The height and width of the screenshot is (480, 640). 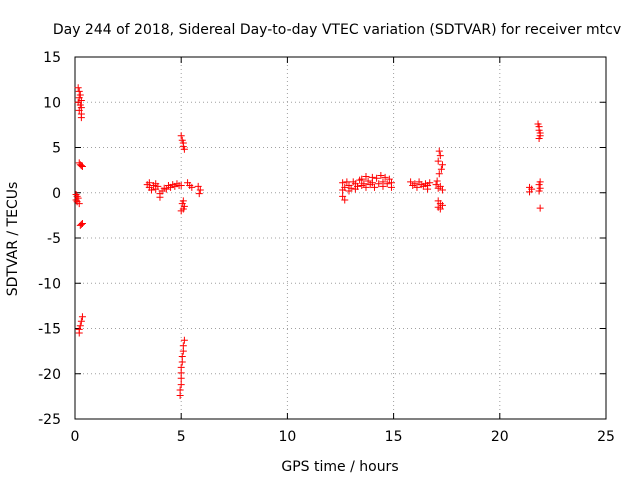 I want to click on y-tick-label: -25, so click(x=49, y=420).